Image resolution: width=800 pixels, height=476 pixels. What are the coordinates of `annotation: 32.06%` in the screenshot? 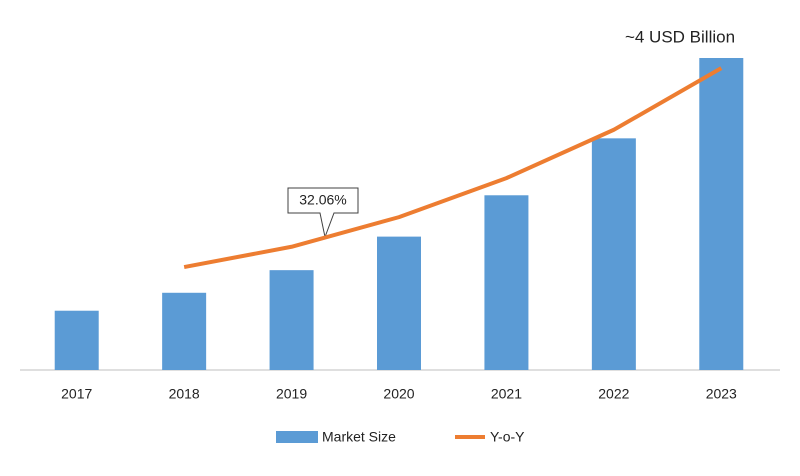 It's located at (322, 200).